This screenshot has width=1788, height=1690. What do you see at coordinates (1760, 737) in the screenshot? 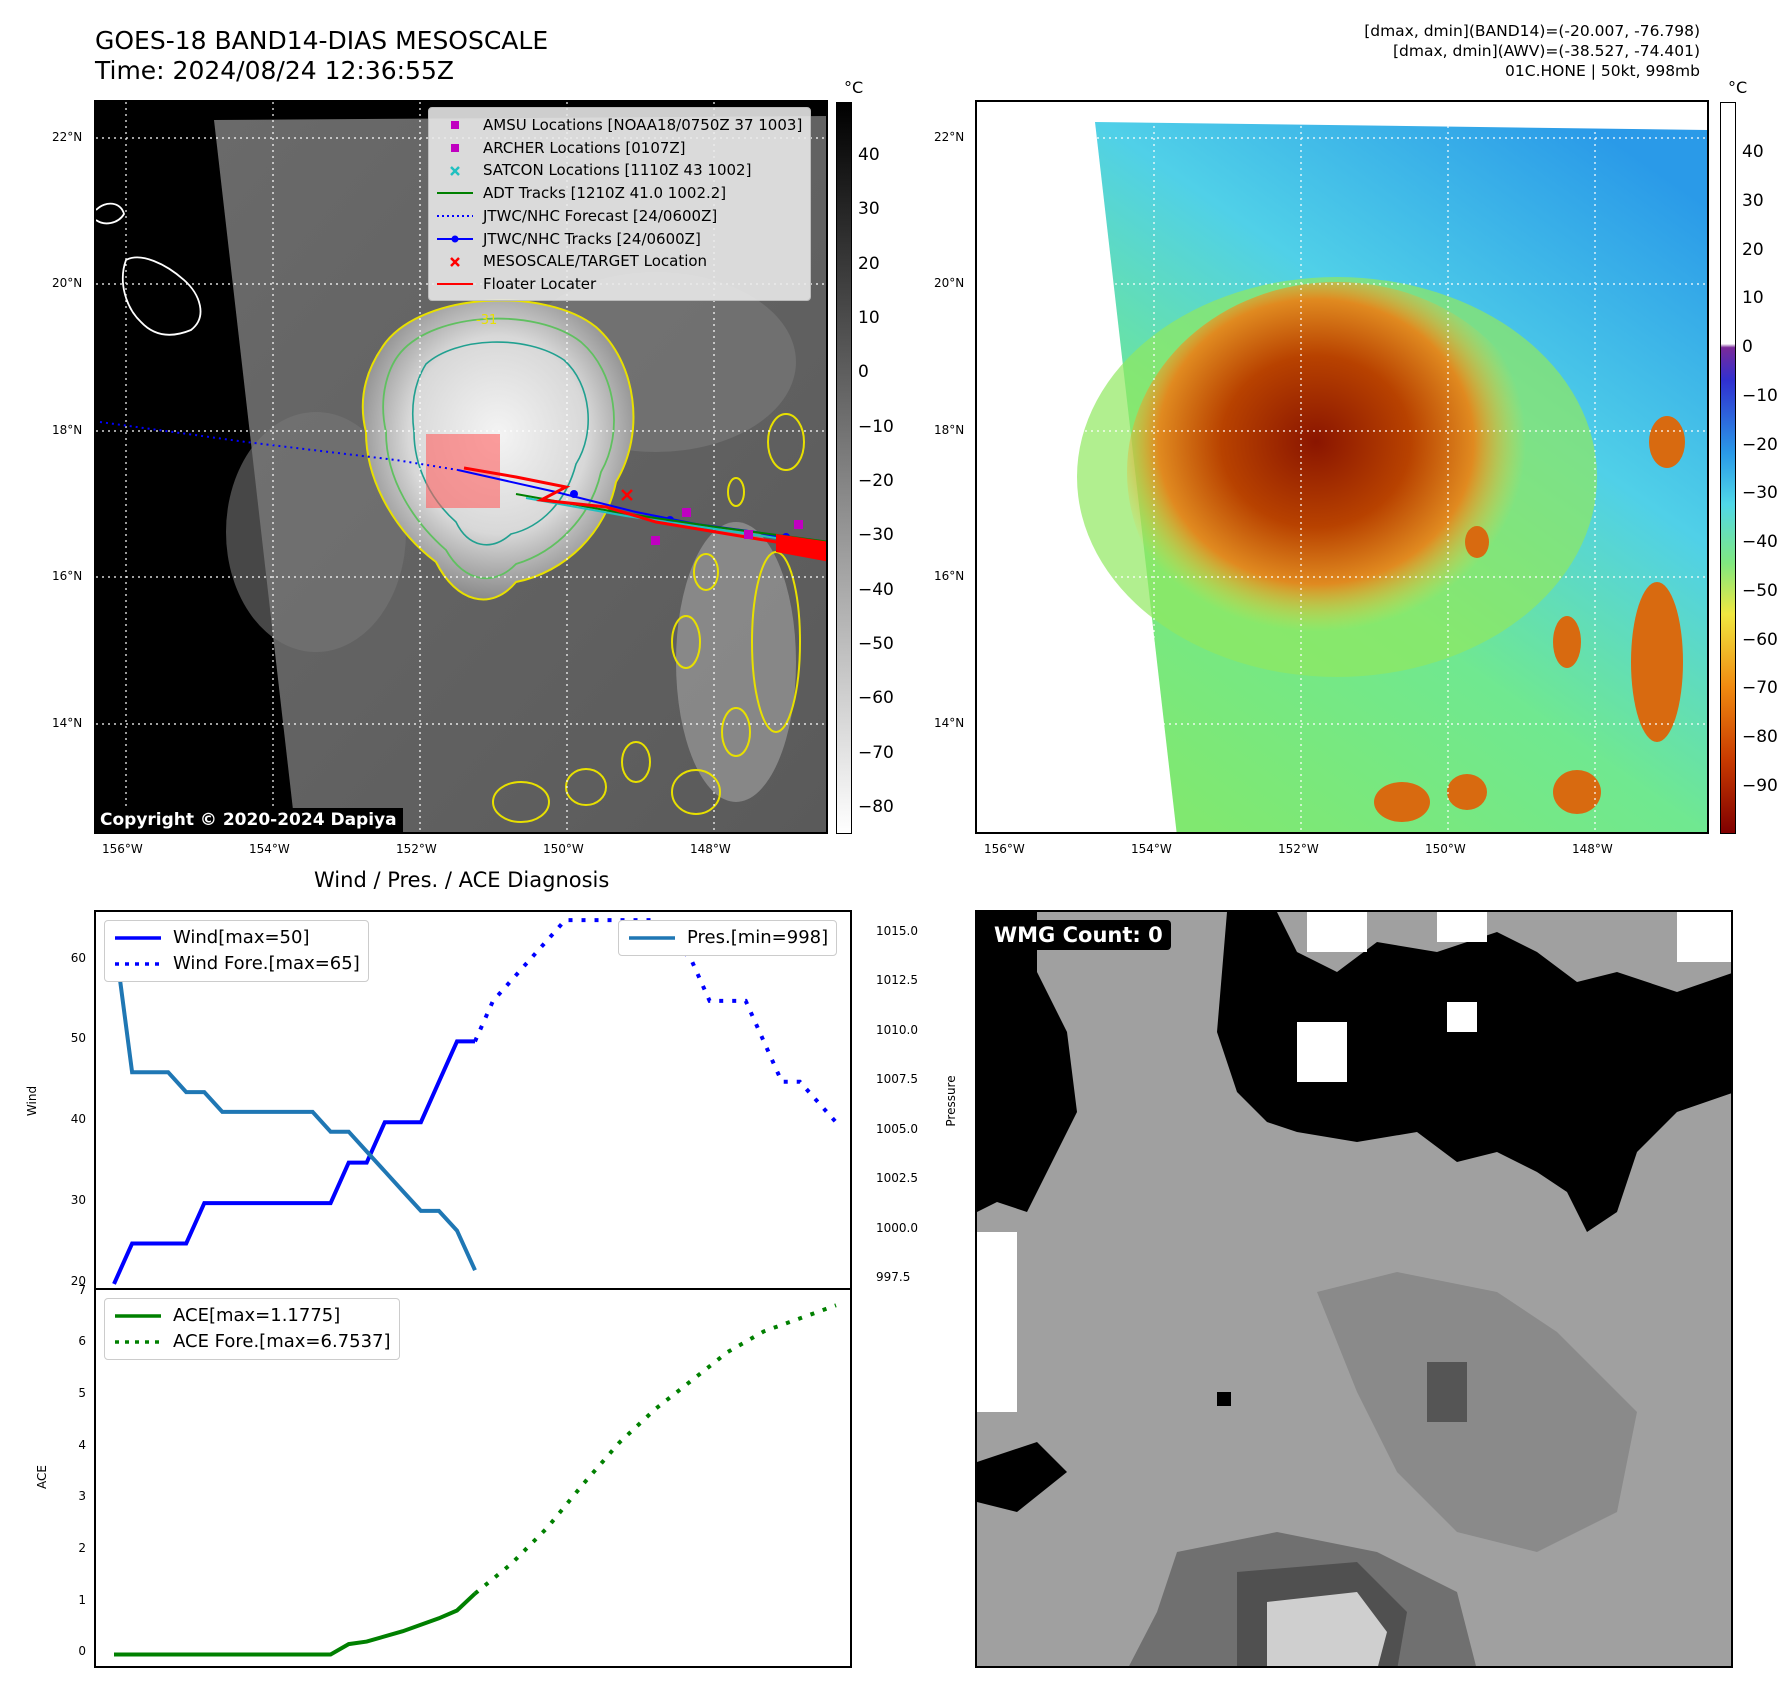
I see `colorbar-right-tick-12: −80` at bounding box center [1760, 737].